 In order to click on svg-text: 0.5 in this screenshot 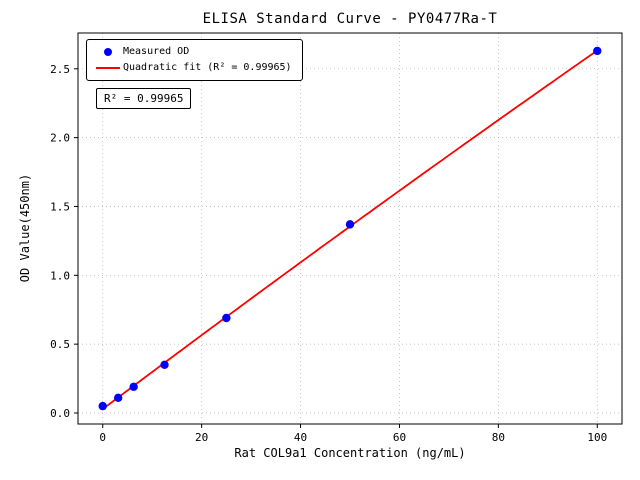, I will do `click(60, 344)`.